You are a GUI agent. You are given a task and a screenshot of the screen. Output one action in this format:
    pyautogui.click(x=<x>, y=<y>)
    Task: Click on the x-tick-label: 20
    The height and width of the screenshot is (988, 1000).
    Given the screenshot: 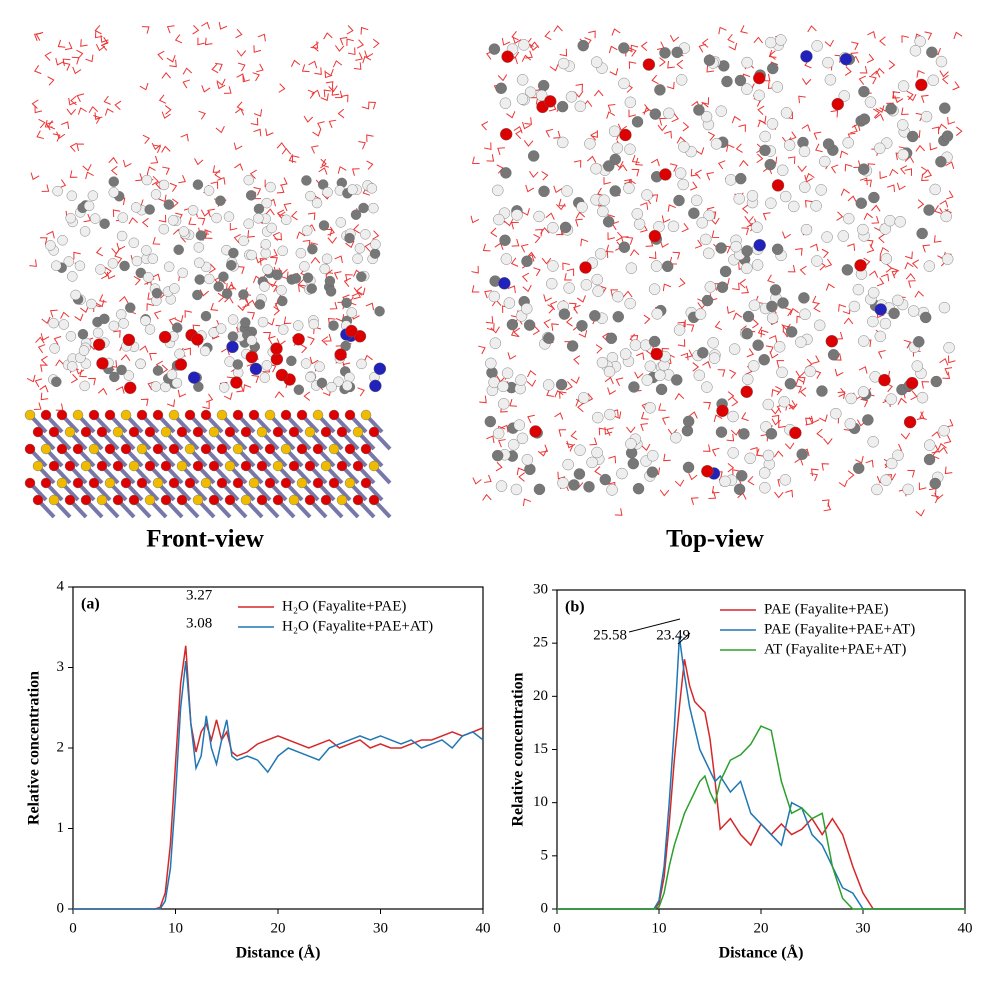 What is the action you would take?
    pyautogui.click(x=278, y=928)
    